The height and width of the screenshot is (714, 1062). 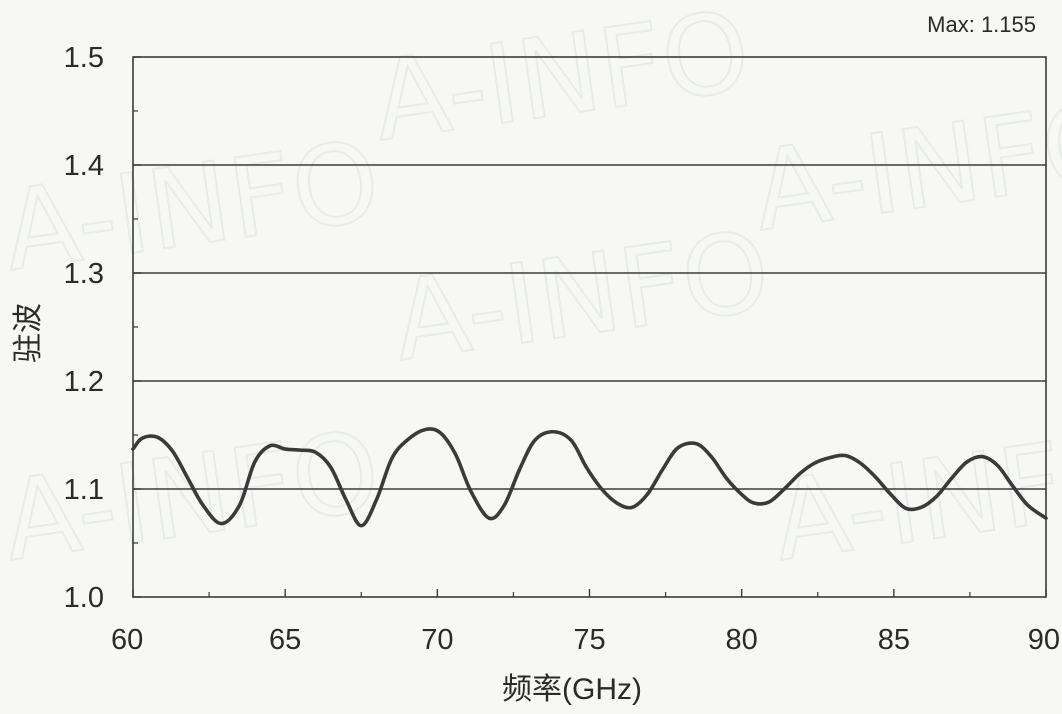 What do you see at coordinates (589, 640) in the screenshot?
I see `x-tick-label: 75` at bounding box center [589, 640].